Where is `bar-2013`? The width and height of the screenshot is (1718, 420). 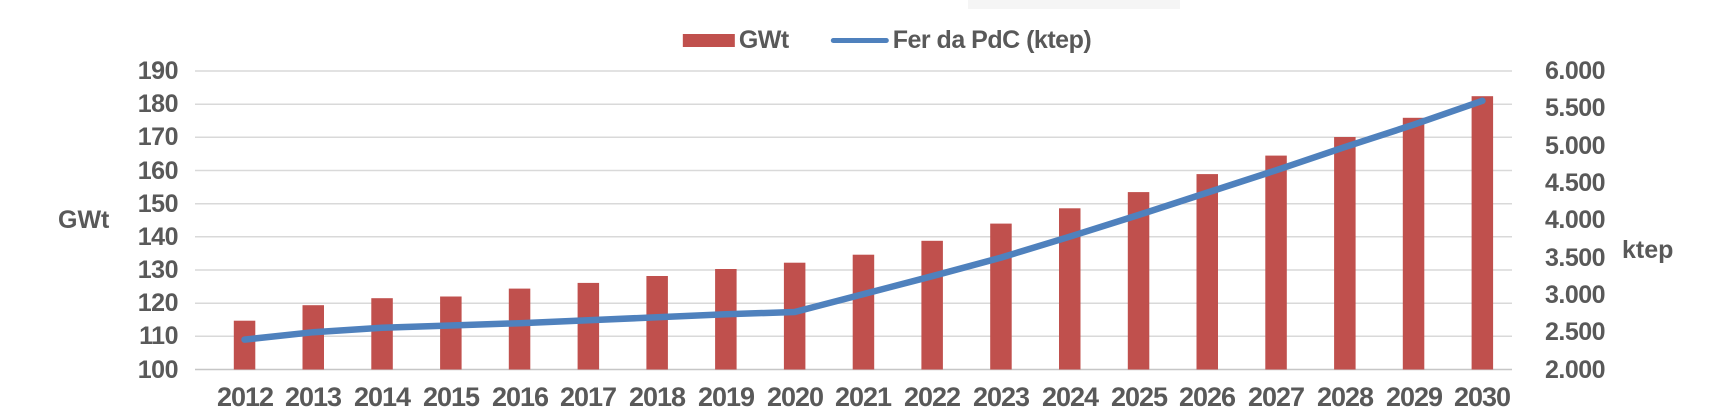
bar-2013 is located at coordinates (313, 337).